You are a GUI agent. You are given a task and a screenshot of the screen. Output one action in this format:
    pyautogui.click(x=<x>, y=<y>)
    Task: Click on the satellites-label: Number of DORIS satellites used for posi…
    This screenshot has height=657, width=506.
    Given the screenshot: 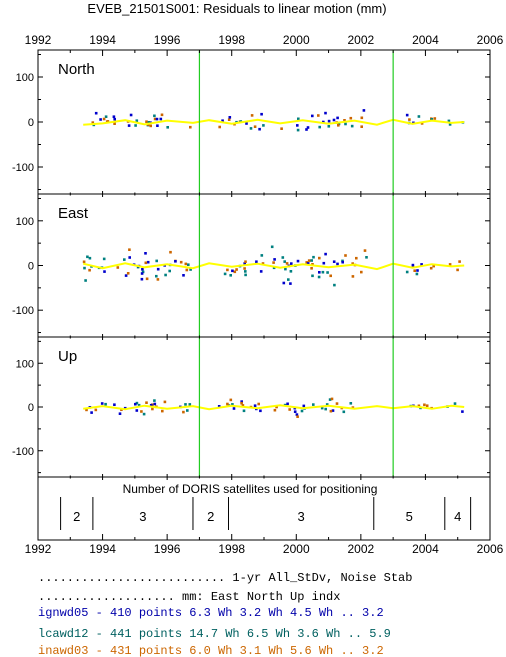 What is the action you would take?
    pyautogui.click(x=250, y=489)
    